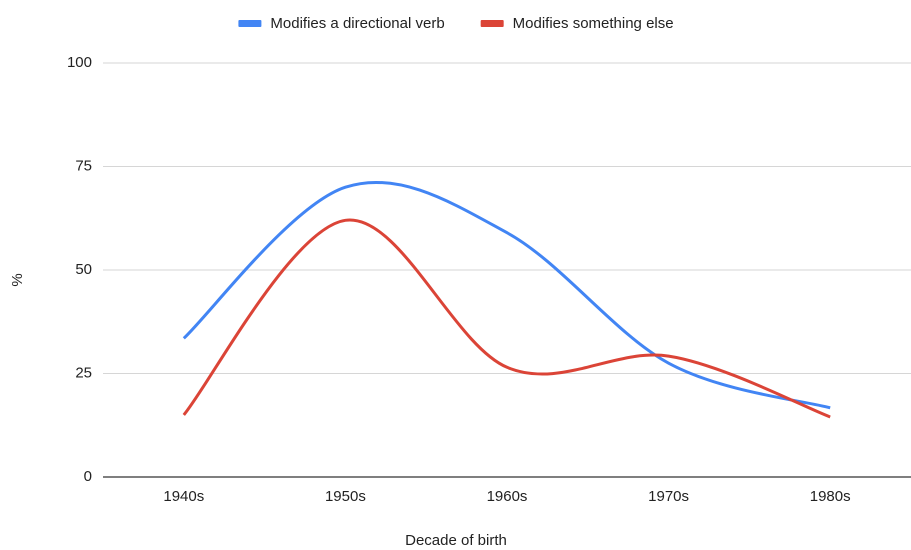 The height and width of the screenshot is (550, 911). I want to click on legend-label: Modifies a directional verb, so click(357, 23).